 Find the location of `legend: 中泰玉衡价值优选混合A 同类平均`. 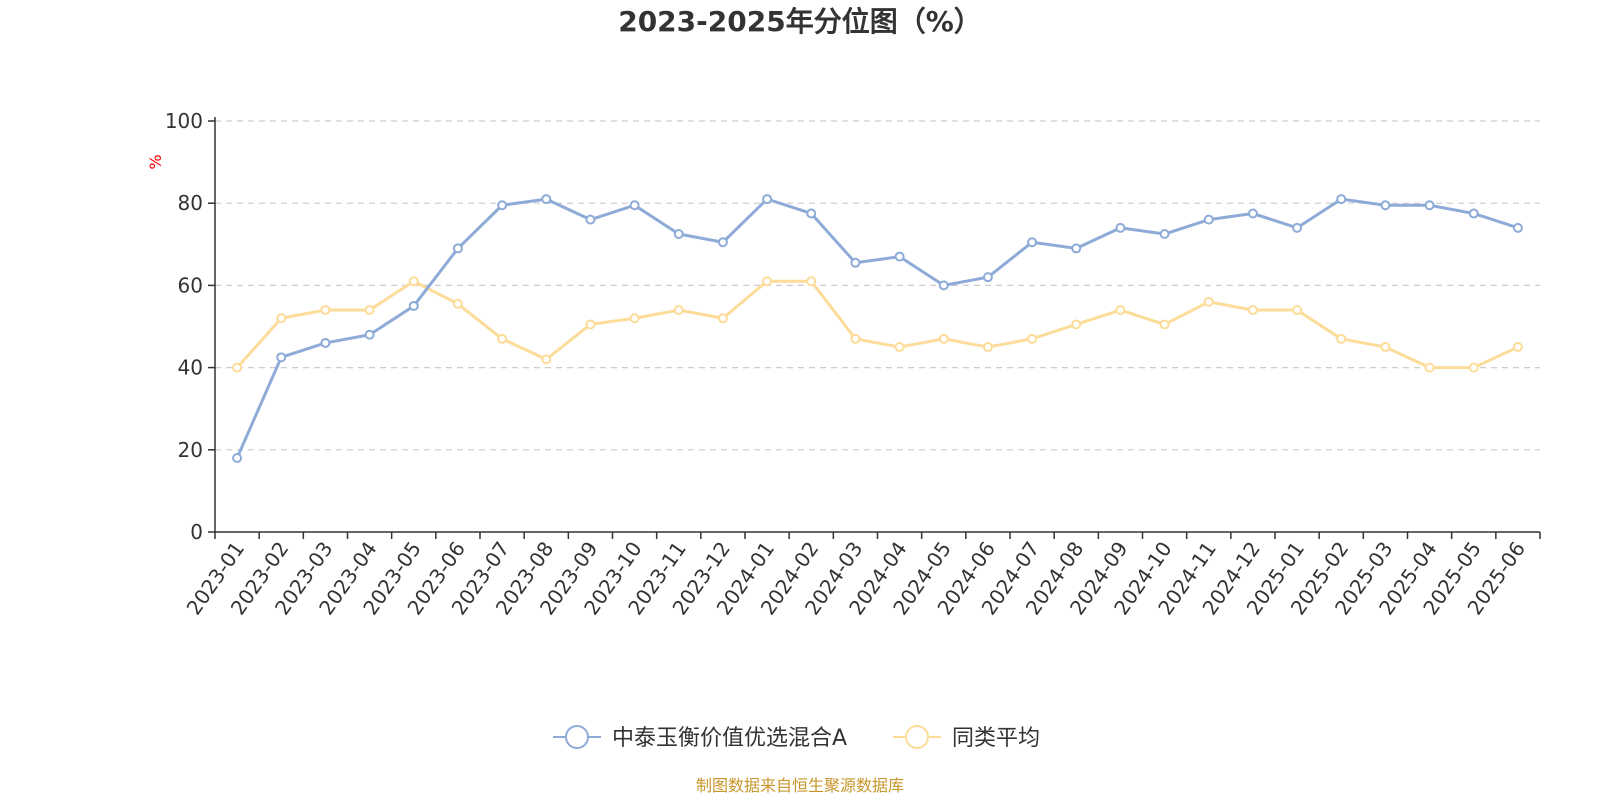

legend: 中泰玉衡价值优选混合A 同类平均 is located at coordinates (796, 738).